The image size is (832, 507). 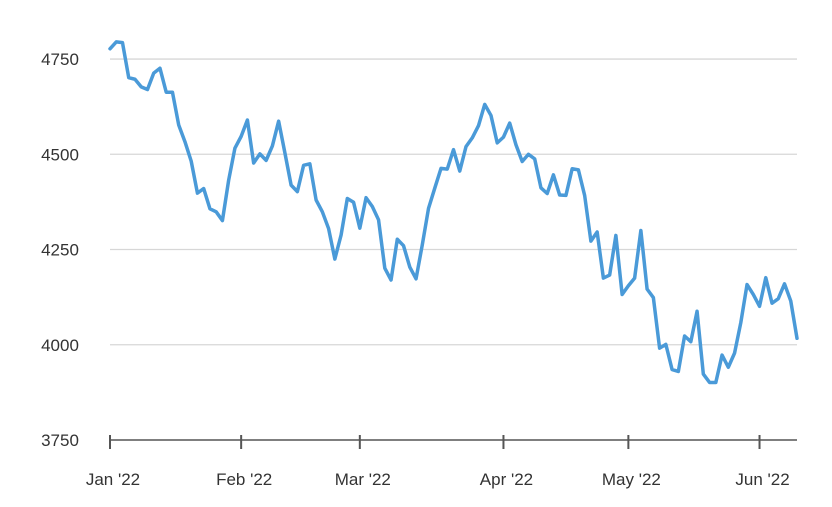 I want to click on x-tick-label-3: Apr '22, so click(x=506, y=479).